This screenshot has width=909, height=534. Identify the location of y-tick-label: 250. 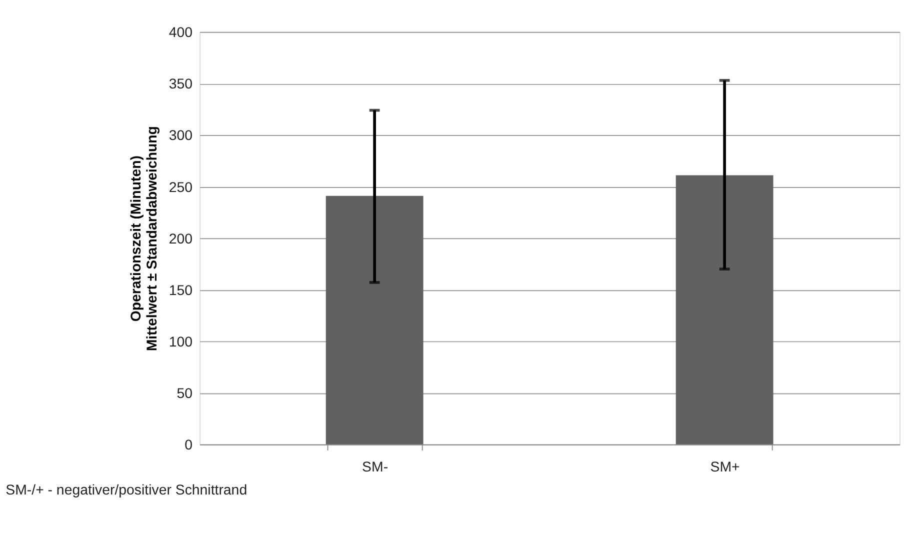
(180, 188).